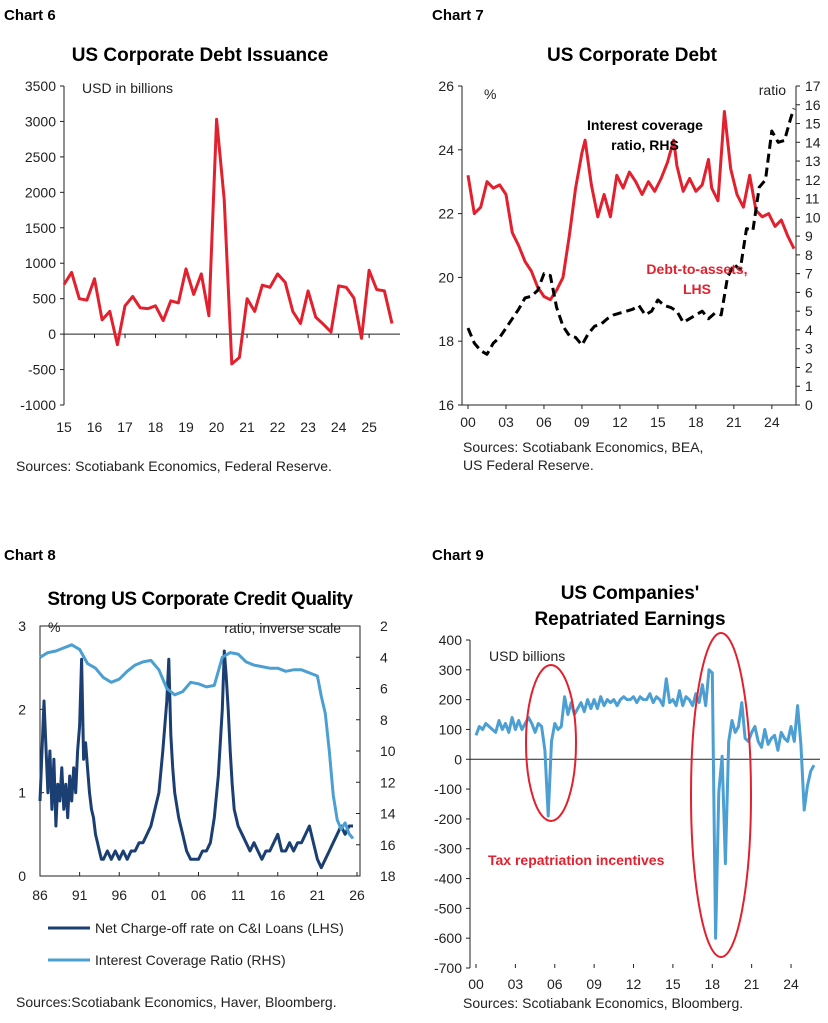  I want to click on chart-7-left-tick-label: 16, so click(446, 405).